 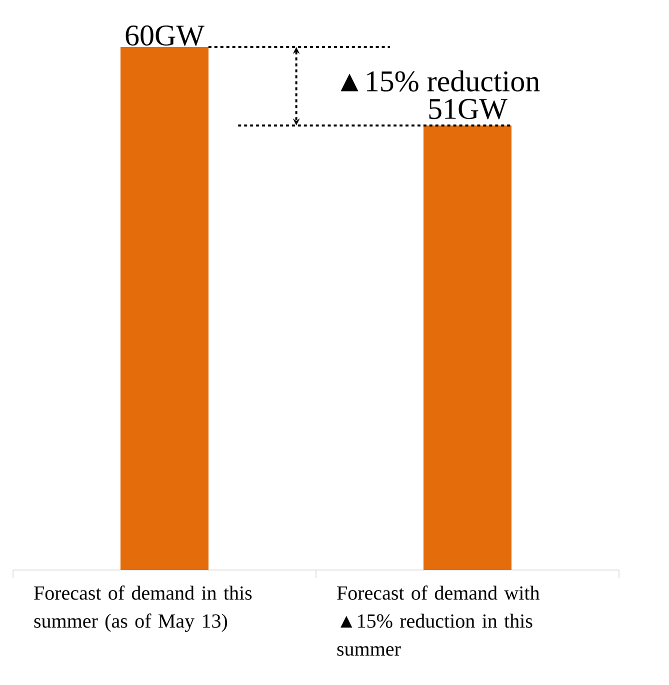 What do you see at coordinates (165, 35) in the screenshot?
I see `data-label: 60GW` at bounding box center [165, 35].